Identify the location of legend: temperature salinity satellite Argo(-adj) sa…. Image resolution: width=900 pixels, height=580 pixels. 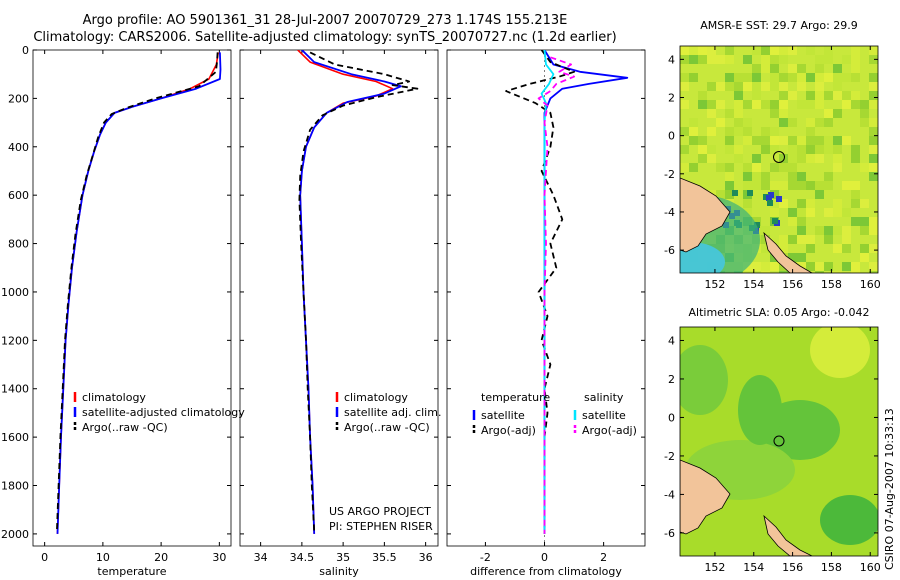
(554, 414).